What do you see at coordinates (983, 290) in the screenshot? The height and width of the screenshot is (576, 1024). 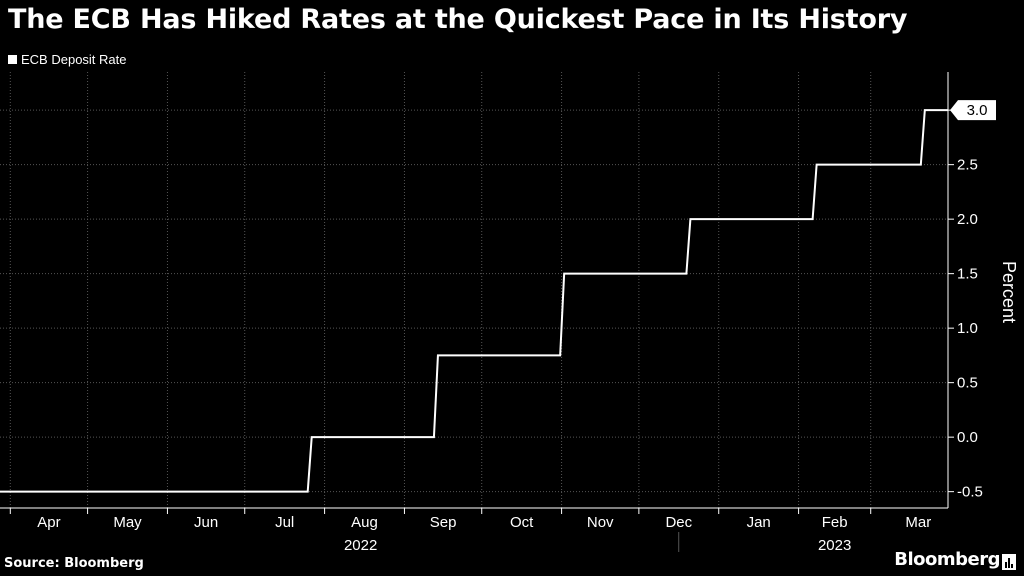 I see `y-axis: -0.5 0.0 0.5 1.0 1.5 2.0 2.5 3.0 Percent` at bounding box center [983, 290].